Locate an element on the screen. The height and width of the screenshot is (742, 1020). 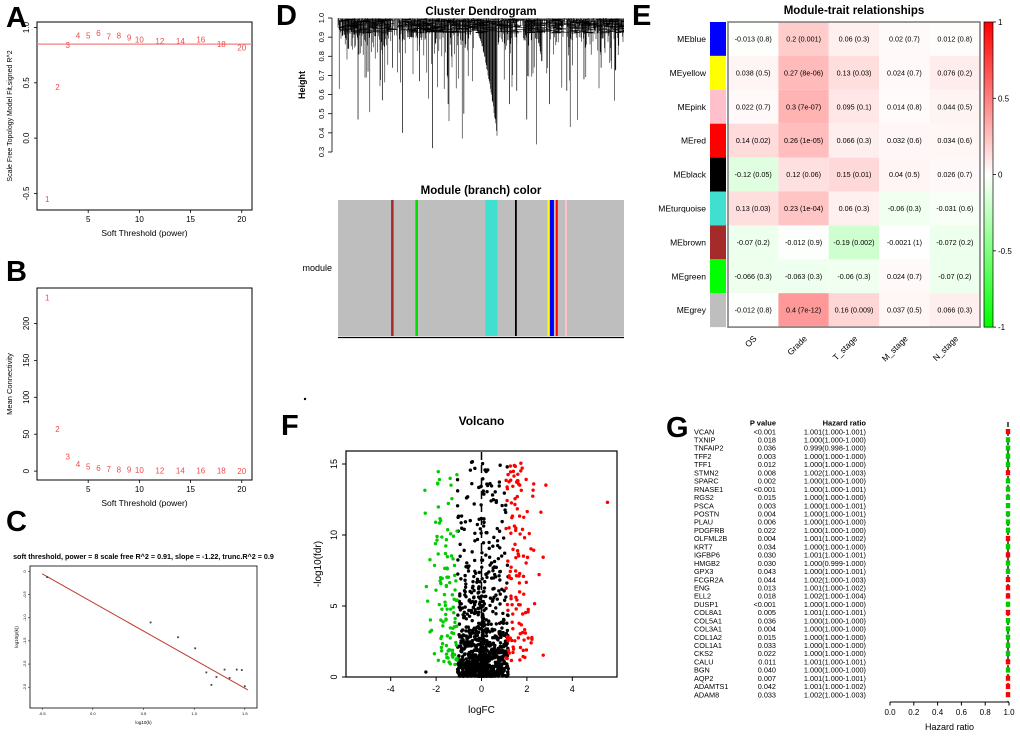
heatmap-cell-value: 0.066 (0.3) is located at coordinates (854, 140).